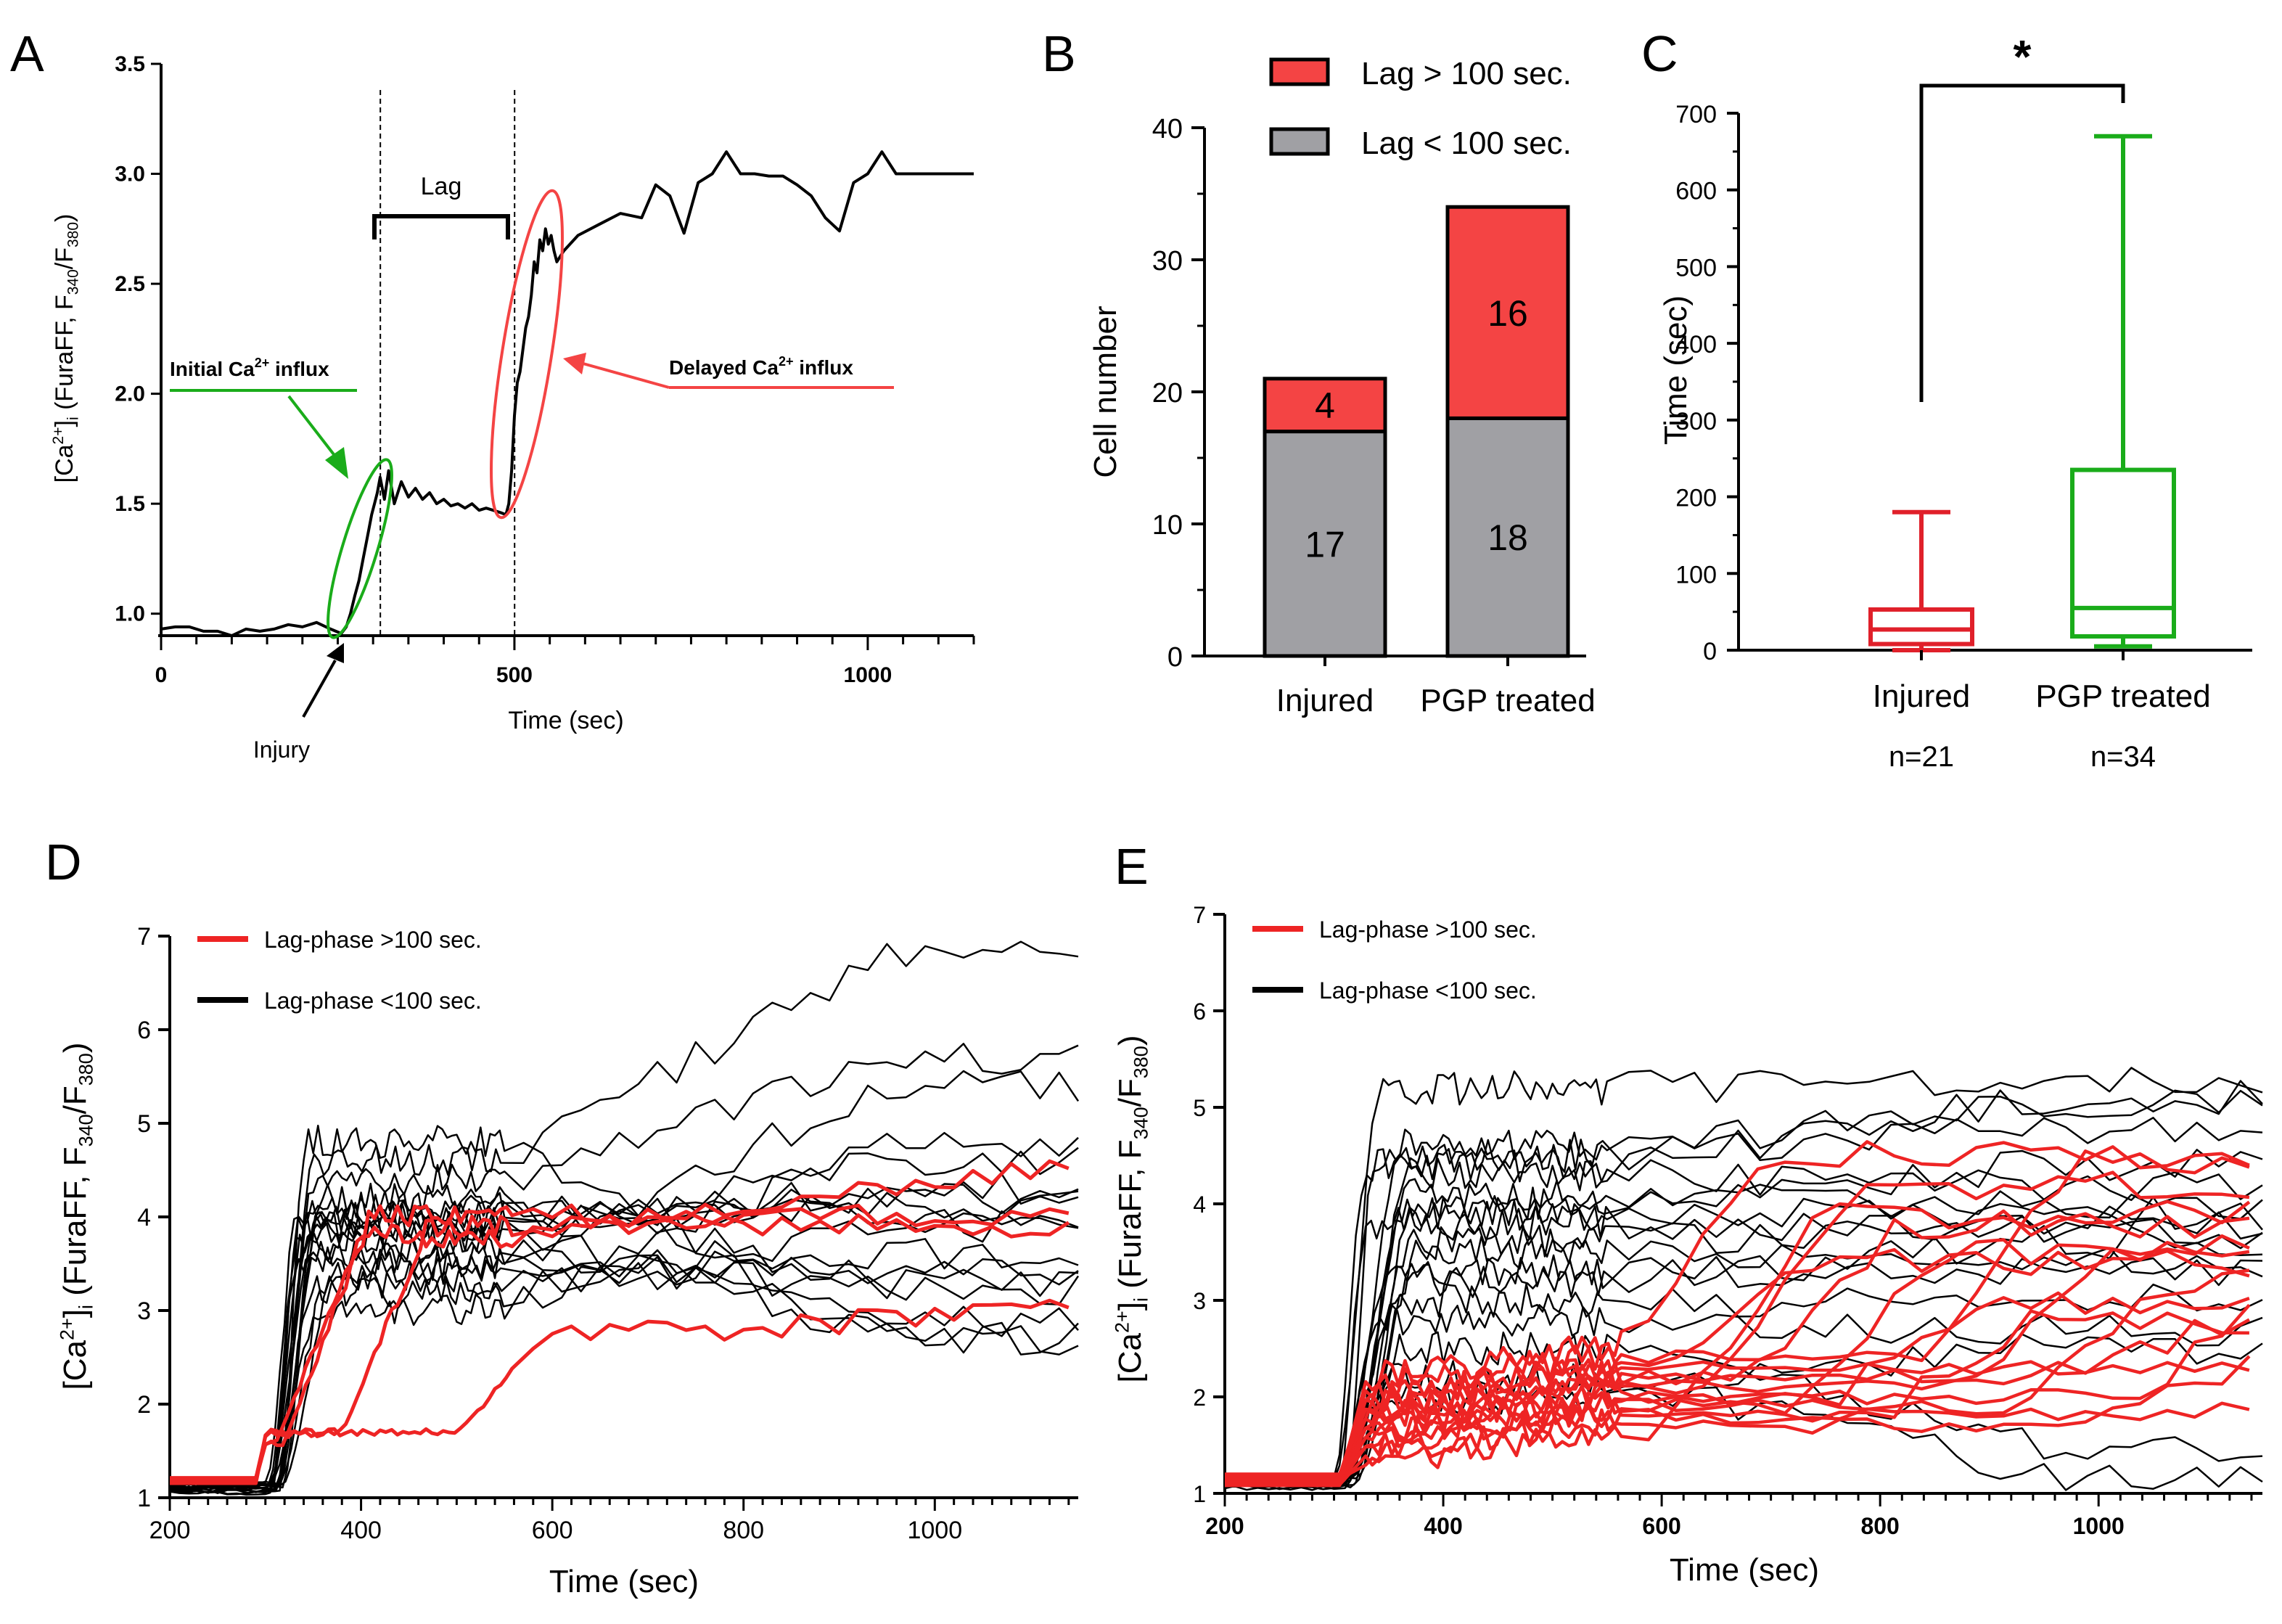 This screenshot has height=1624, width=2282. Describe the element at coordinates (1325, 405) in the screenshot. I see `bar-value-label: 4` at that location.